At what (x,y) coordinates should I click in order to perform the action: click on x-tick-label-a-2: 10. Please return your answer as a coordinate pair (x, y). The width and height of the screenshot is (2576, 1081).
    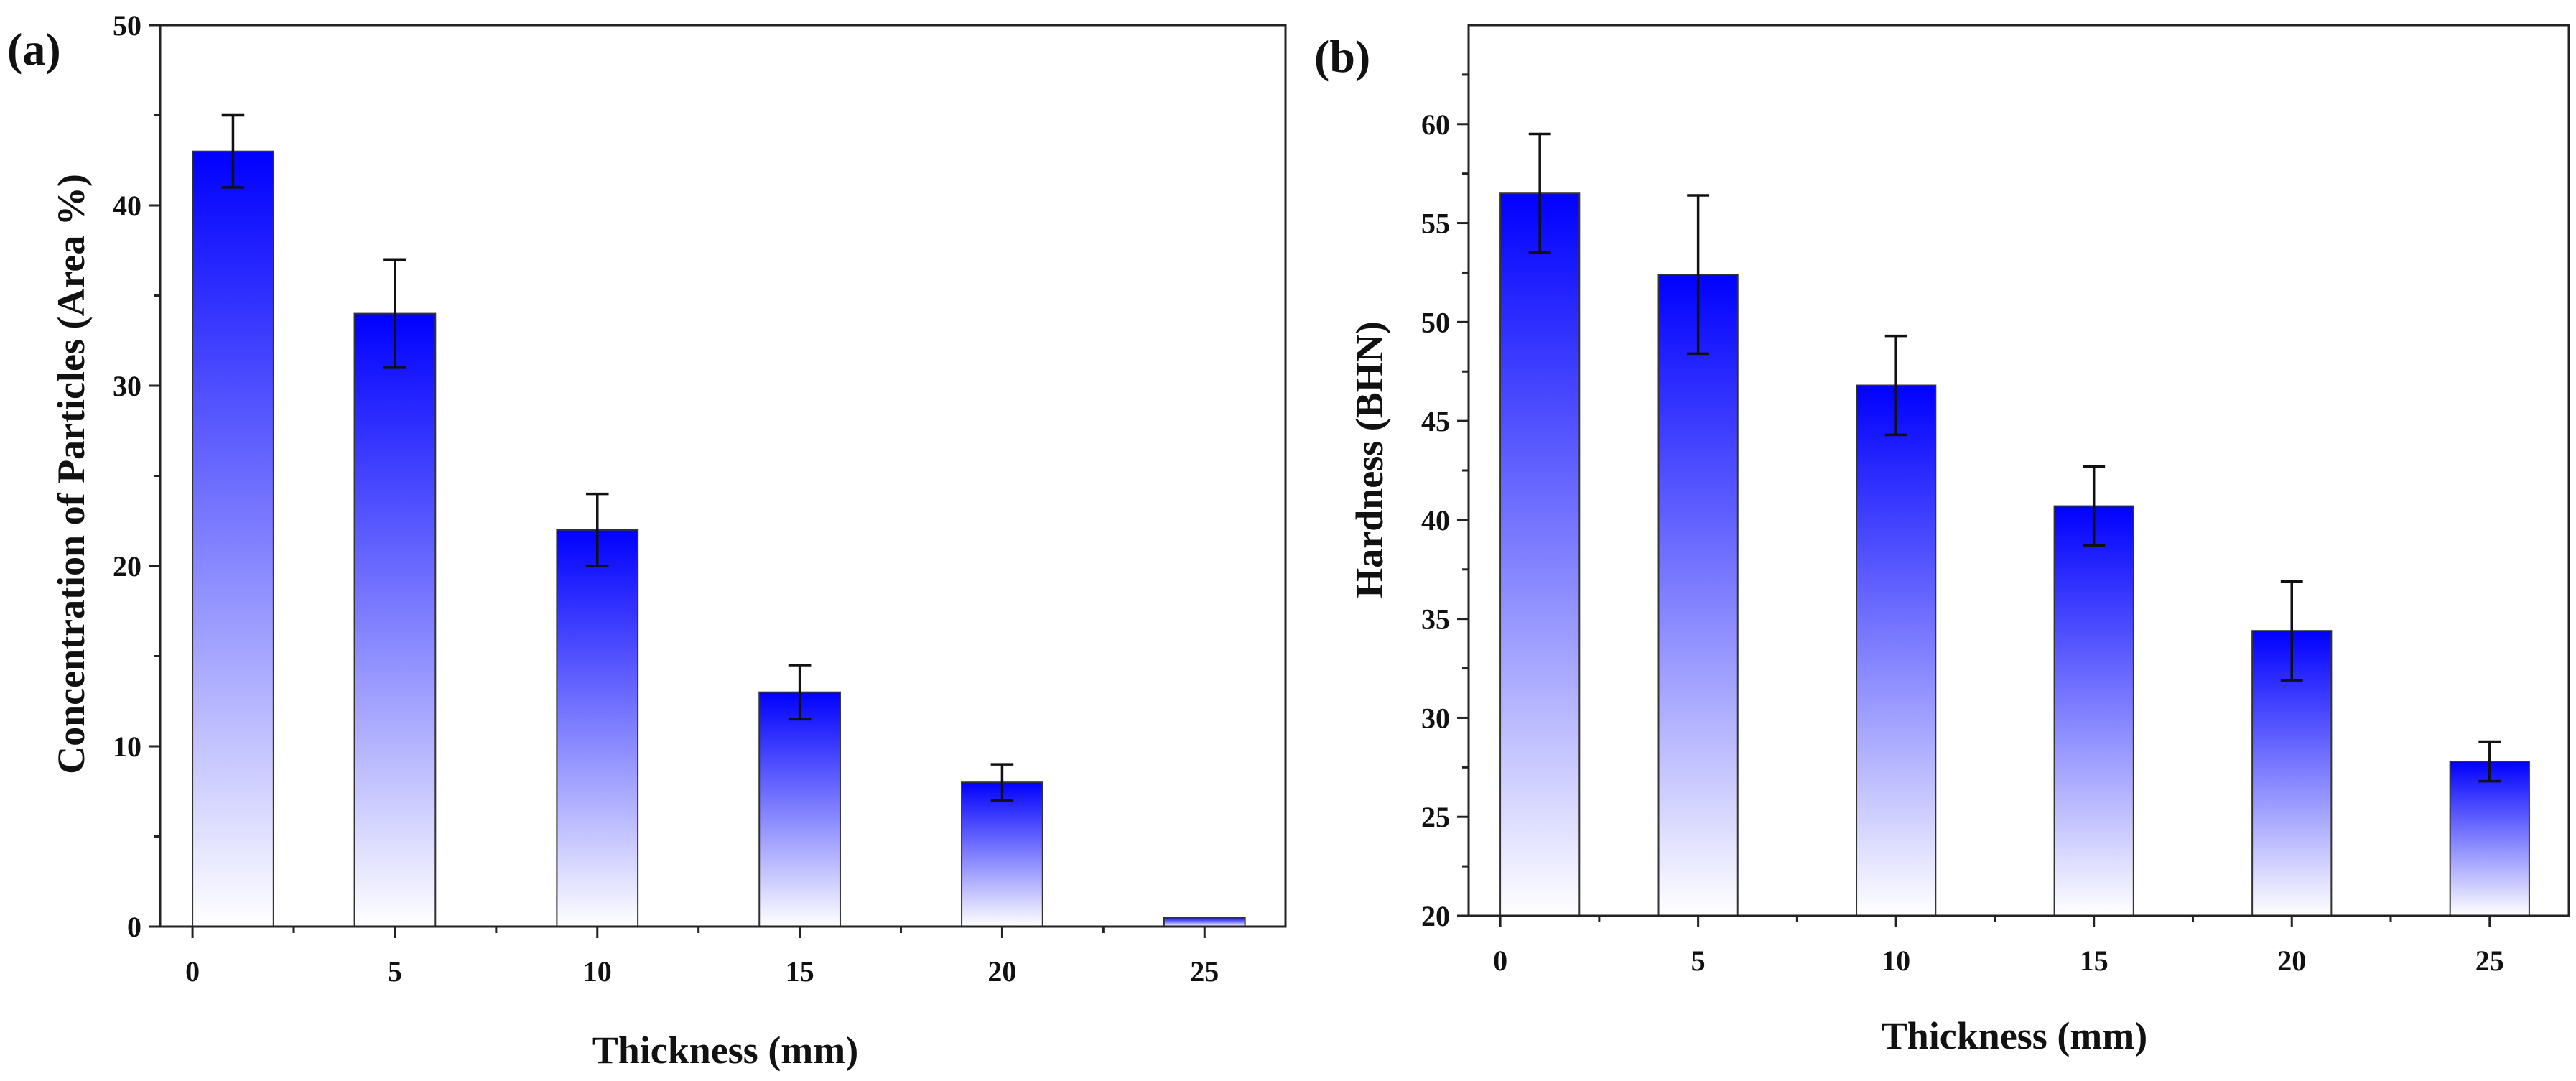
    Looking at the image, I should click on (597, 972).